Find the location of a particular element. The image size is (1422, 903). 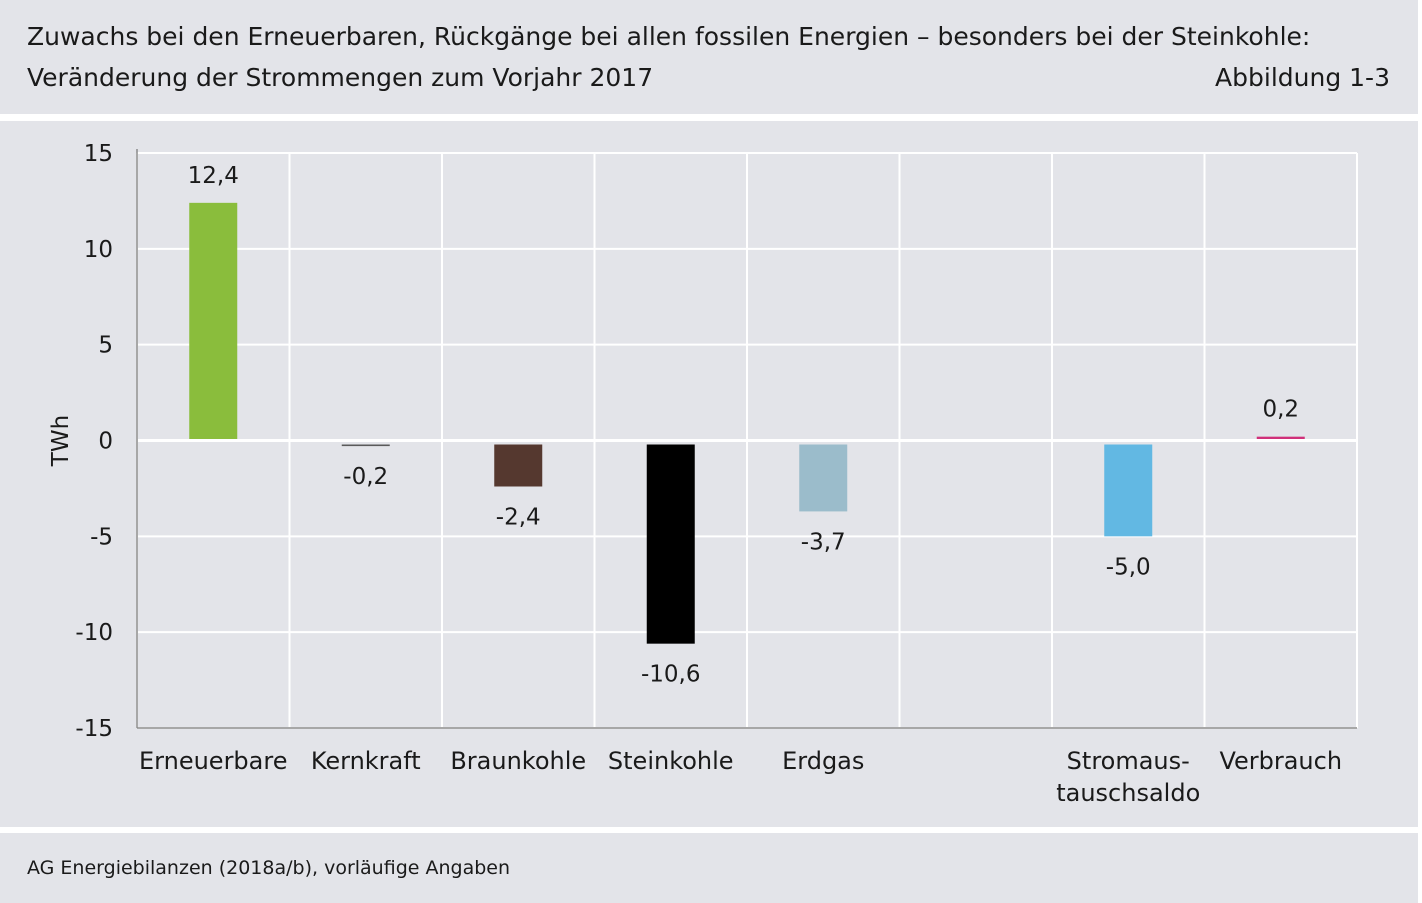

data-label: 0,2 is located at coordinates (1280, 410).